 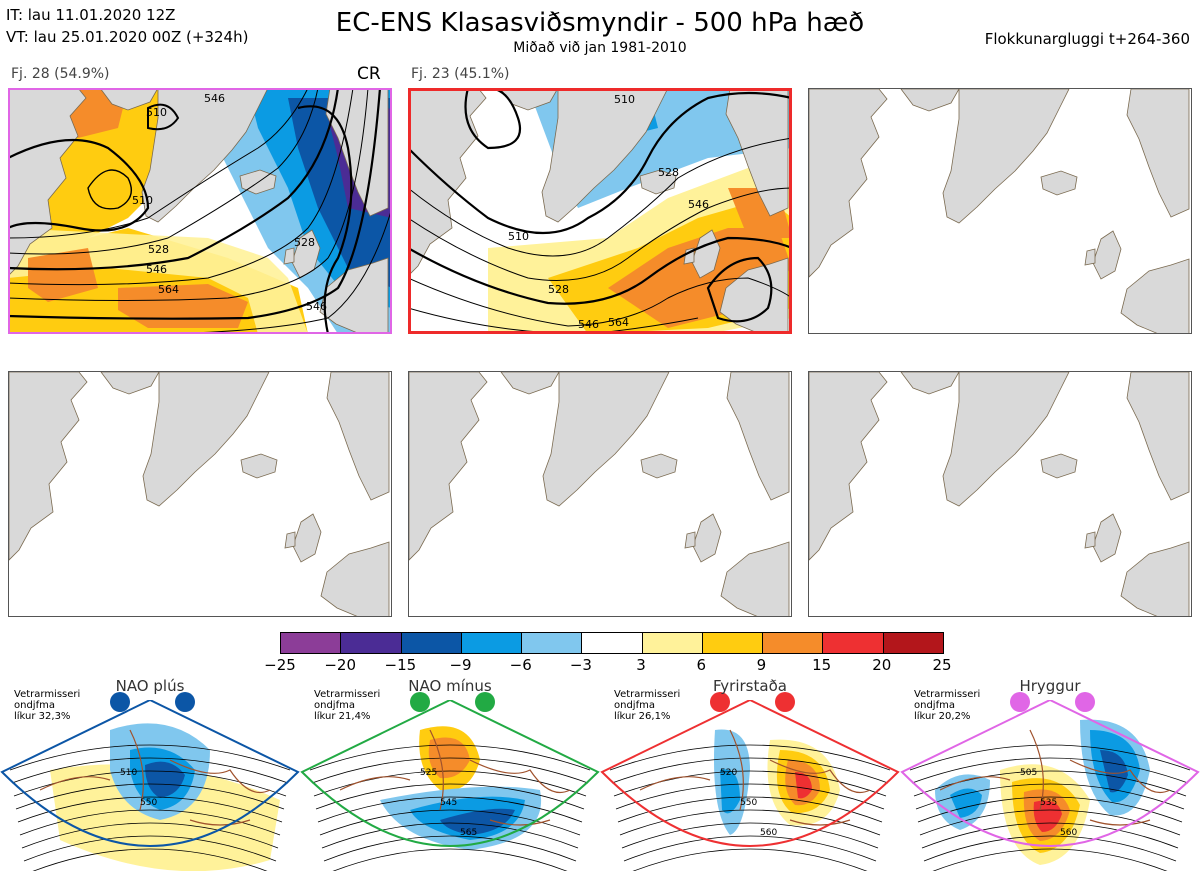 What do you see at coordinates (460, 665) in the screenshot?
I see `colorbar-tick-3: −9` at bounding box center [460, 665].